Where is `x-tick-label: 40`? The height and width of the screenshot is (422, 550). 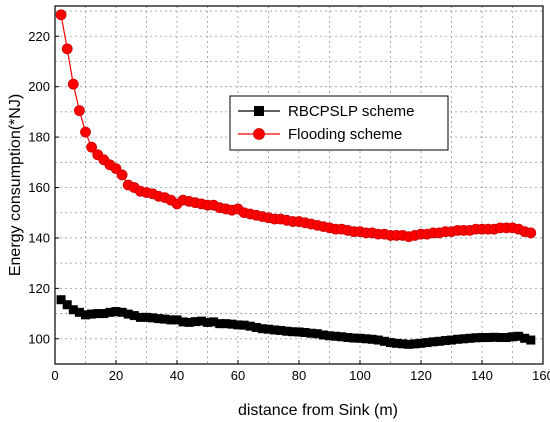 x-tick-label: 40 is located at coordinates (177, 375).